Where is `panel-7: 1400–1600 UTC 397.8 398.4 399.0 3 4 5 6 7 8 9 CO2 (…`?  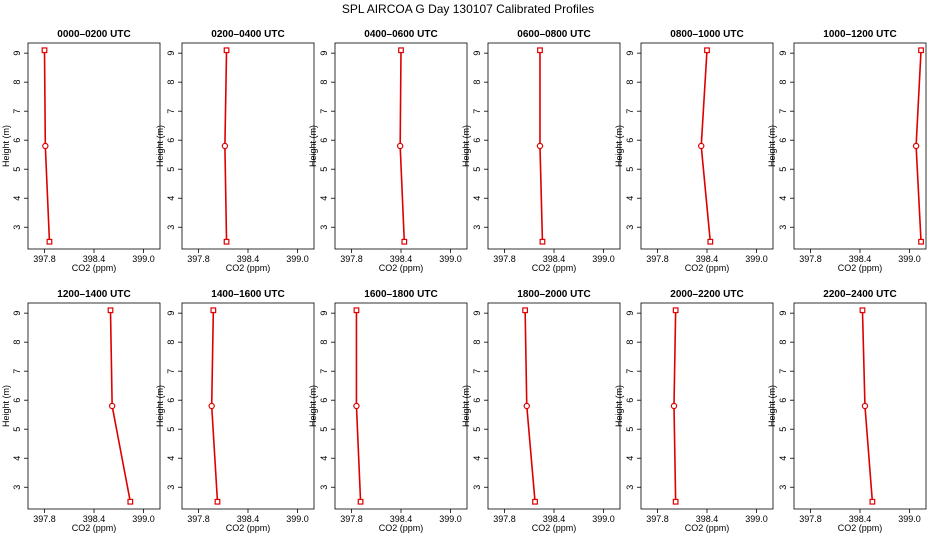
panel-7: 1400–1600 UTC 397.8 398.4 399.0 3 4 5 6 7 8 9 CO2 (… is located at coordinates (235, 411).